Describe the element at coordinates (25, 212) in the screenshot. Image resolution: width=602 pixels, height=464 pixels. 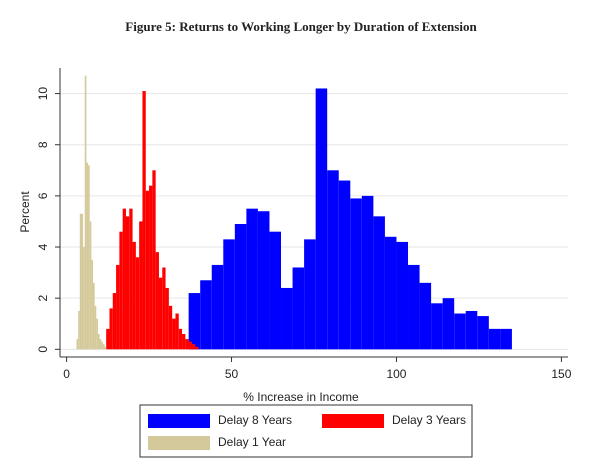
I see `y-axis-label: Percent` at that location.